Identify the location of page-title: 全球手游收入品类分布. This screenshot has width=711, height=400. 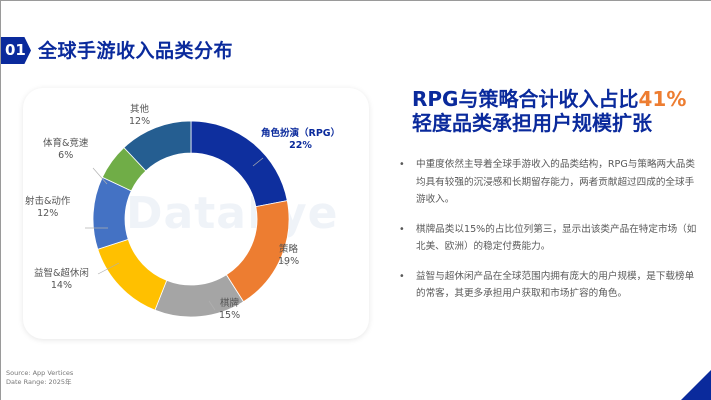
(136, 51).